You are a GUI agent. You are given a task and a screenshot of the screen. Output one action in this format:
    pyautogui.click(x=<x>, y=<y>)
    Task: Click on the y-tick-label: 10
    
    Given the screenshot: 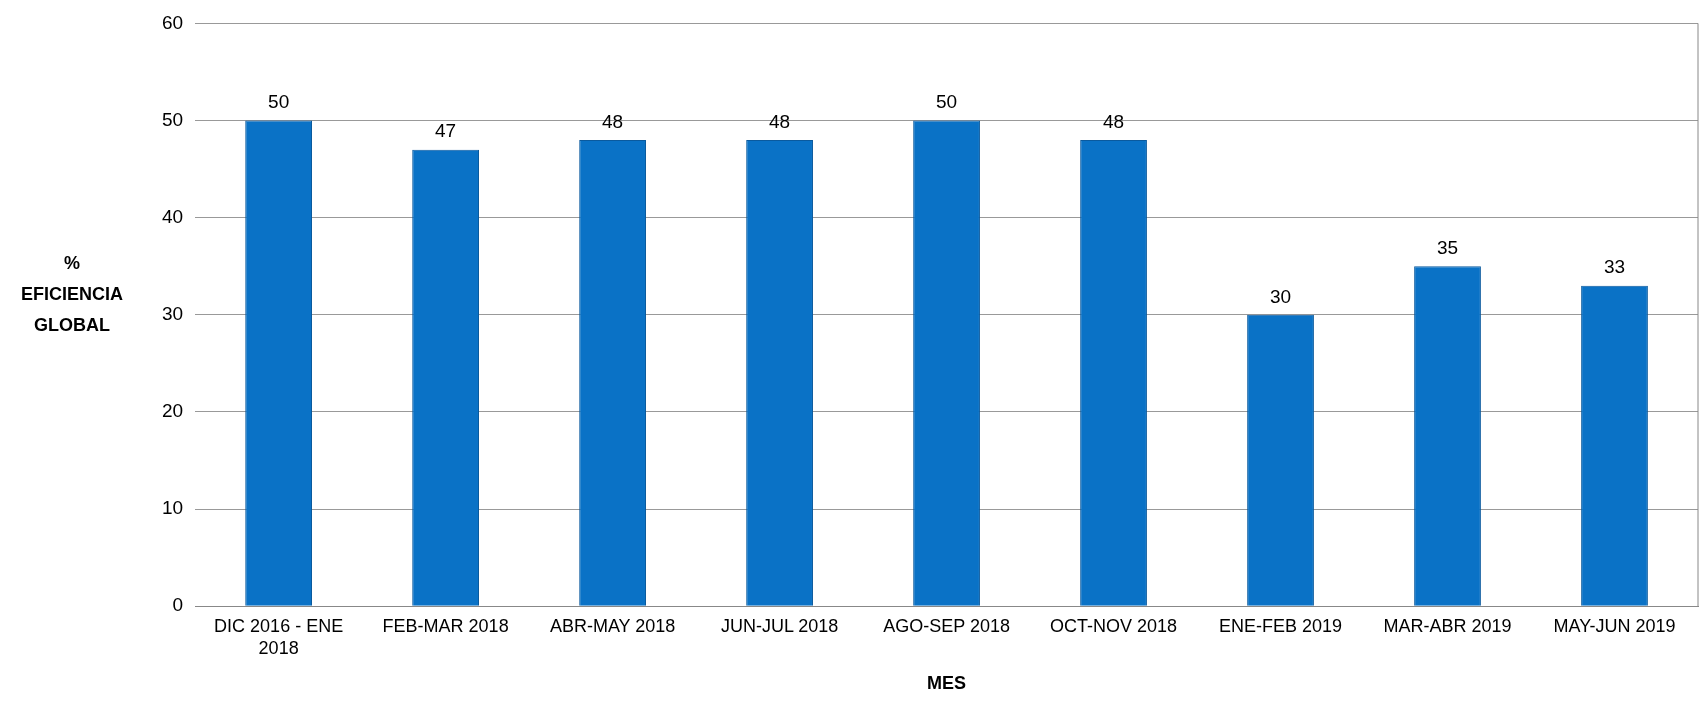 What is the action you would take?
    pyautogui.click(x=172, y=508)
    